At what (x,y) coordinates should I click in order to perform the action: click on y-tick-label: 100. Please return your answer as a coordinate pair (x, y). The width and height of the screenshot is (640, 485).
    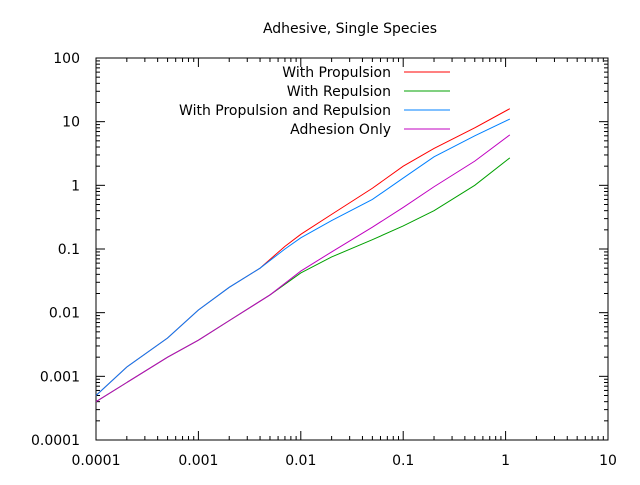
    Looking at the image, I should click on (66, 59).